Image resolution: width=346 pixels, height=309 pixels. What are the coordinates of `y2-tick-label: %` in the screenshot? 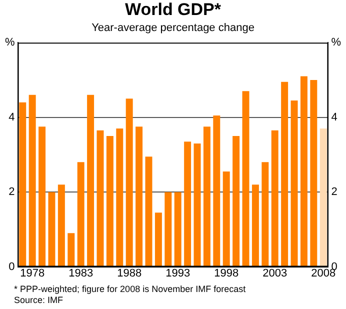 It's located at (336, 42).